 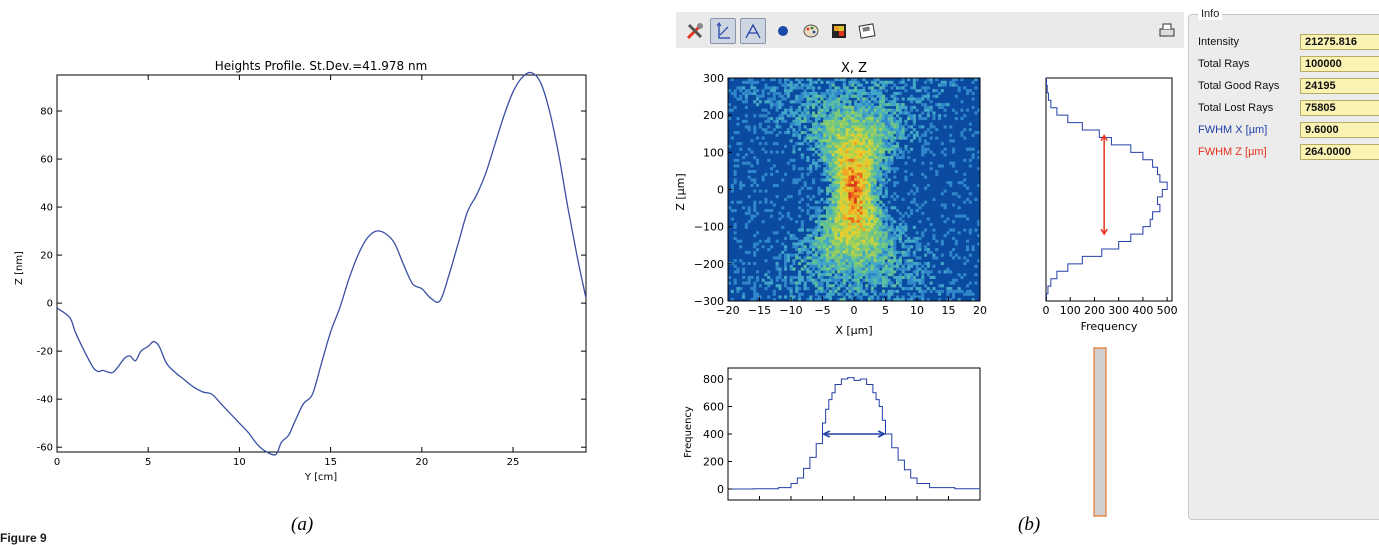 I want to click on axis-cross-icon, so click(x=753, y=31).